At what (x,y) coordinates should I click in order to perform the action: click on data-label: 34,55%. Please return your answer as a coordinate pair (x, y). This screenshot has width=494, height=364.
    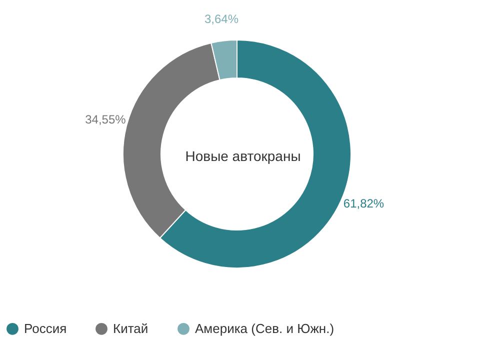
    Looking at the image, I should click on (105, 119).